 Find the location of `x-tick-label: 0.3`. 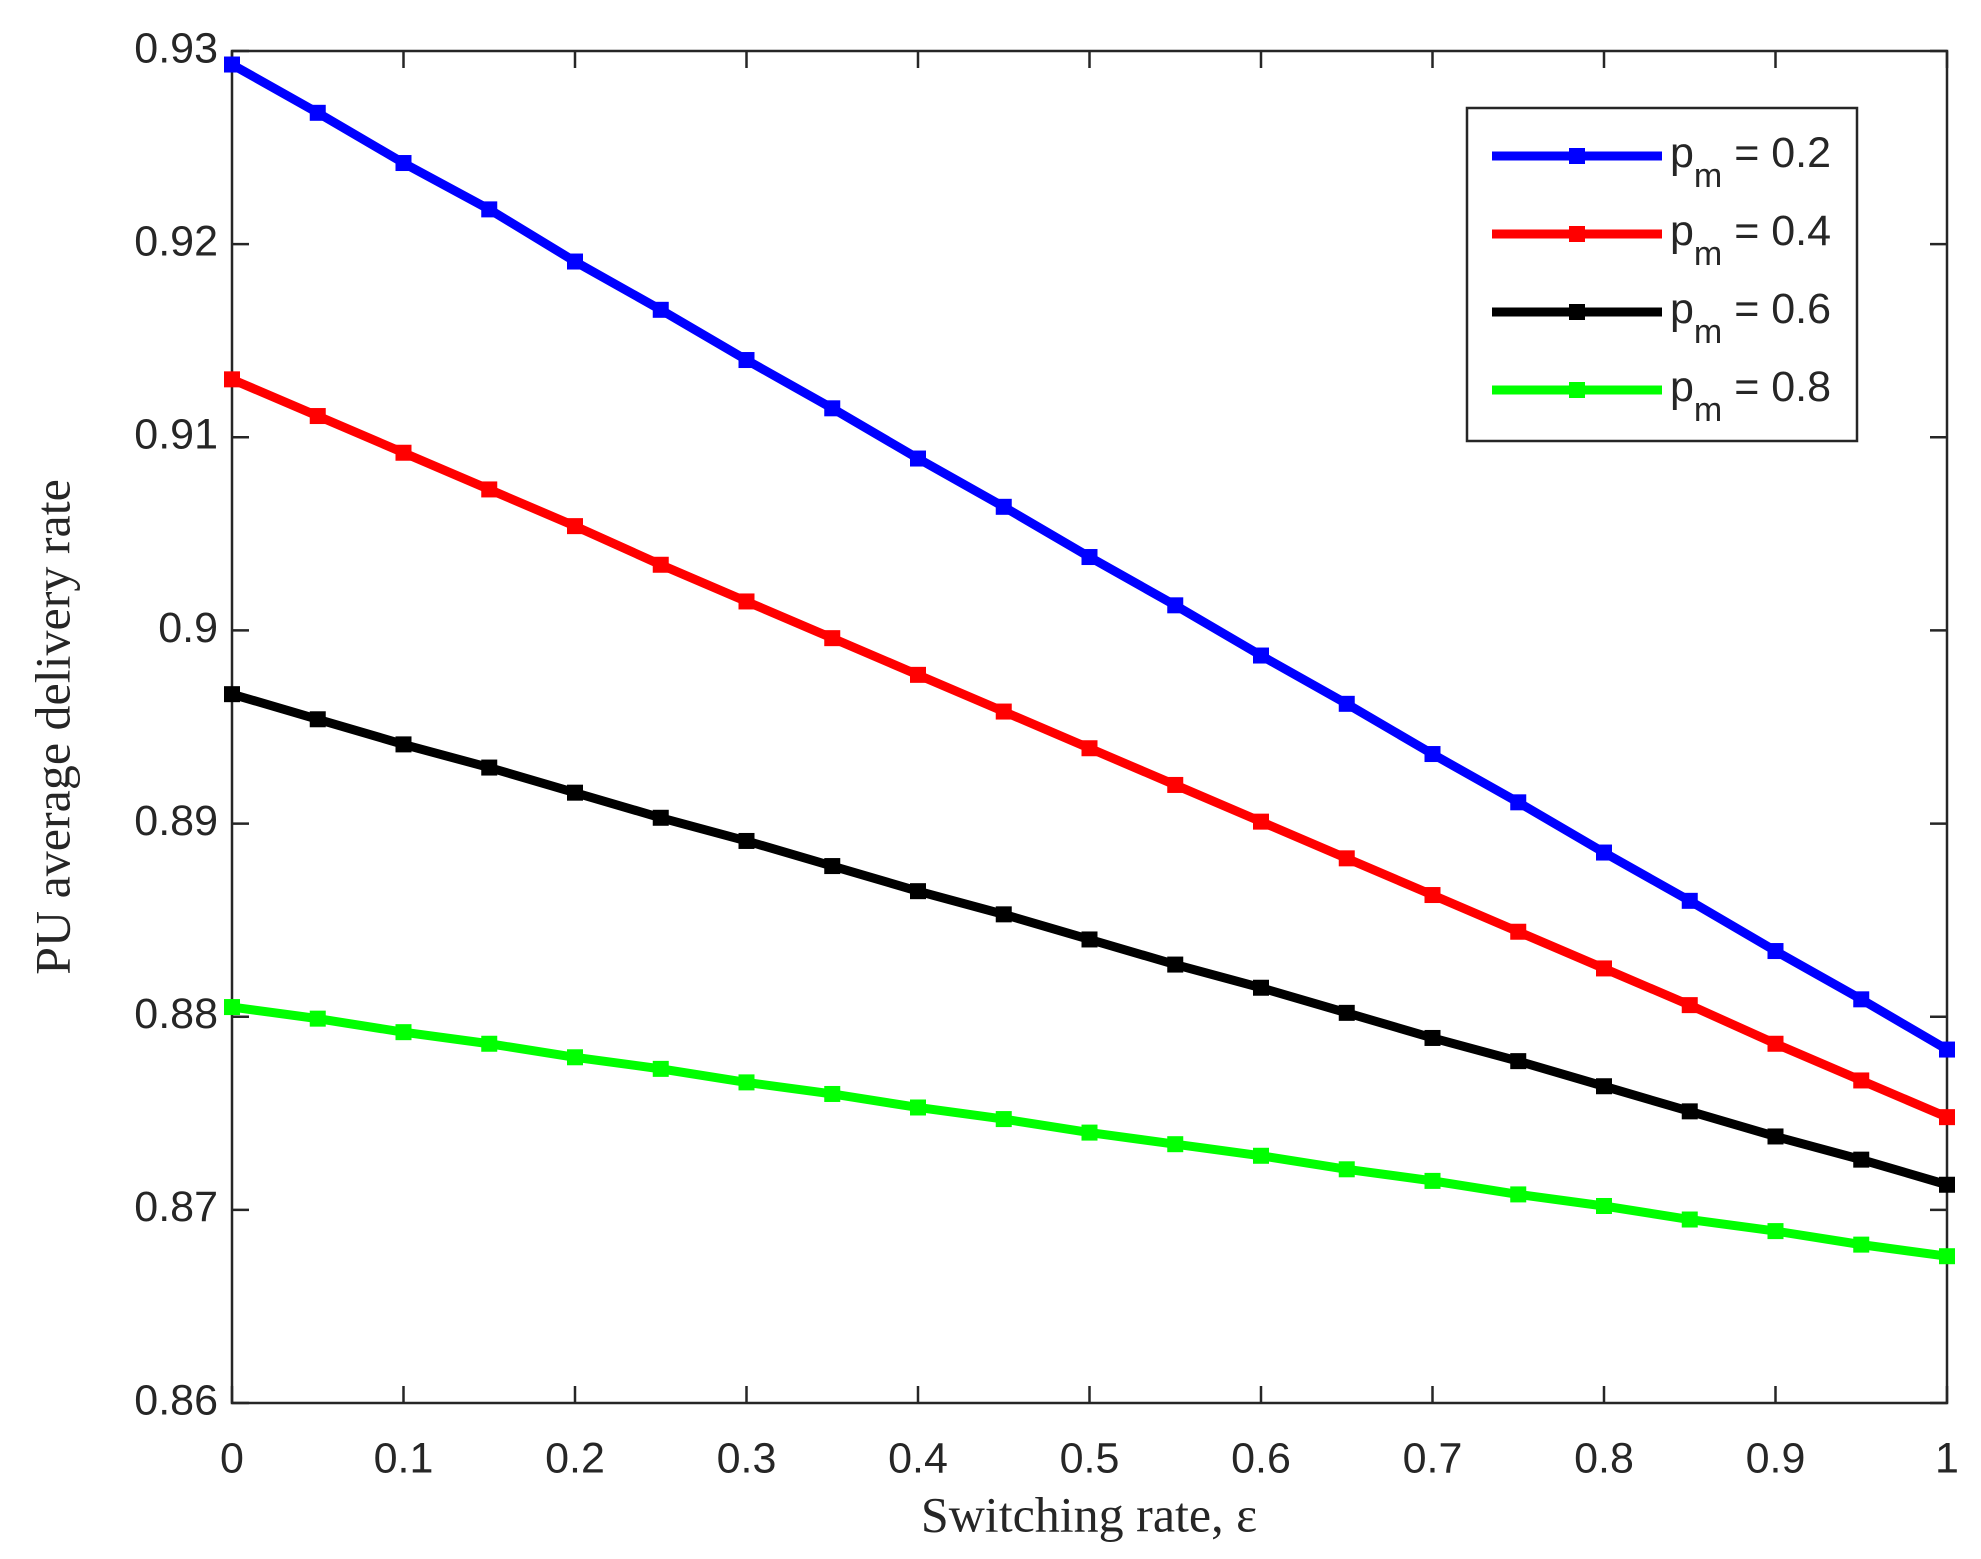

x-tick-label: 0.3 is located at coordinates (747, 1458).